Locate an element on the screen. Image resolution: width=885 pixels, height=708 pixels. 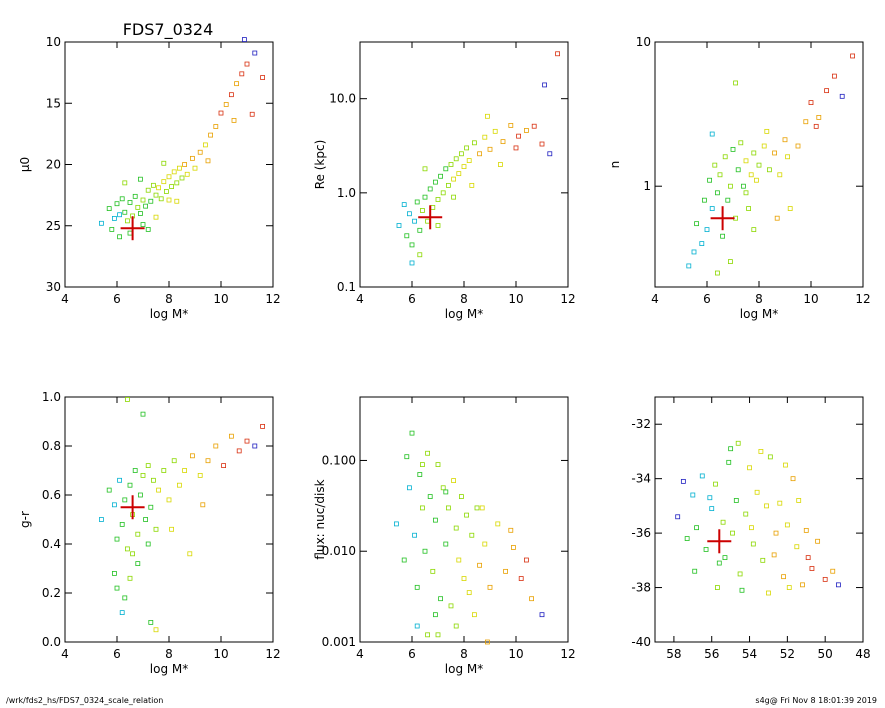
panel-6: 58 56 54 52 50 48 -32 -34 -36 -38 -40 is located at coordinates (751, 528).